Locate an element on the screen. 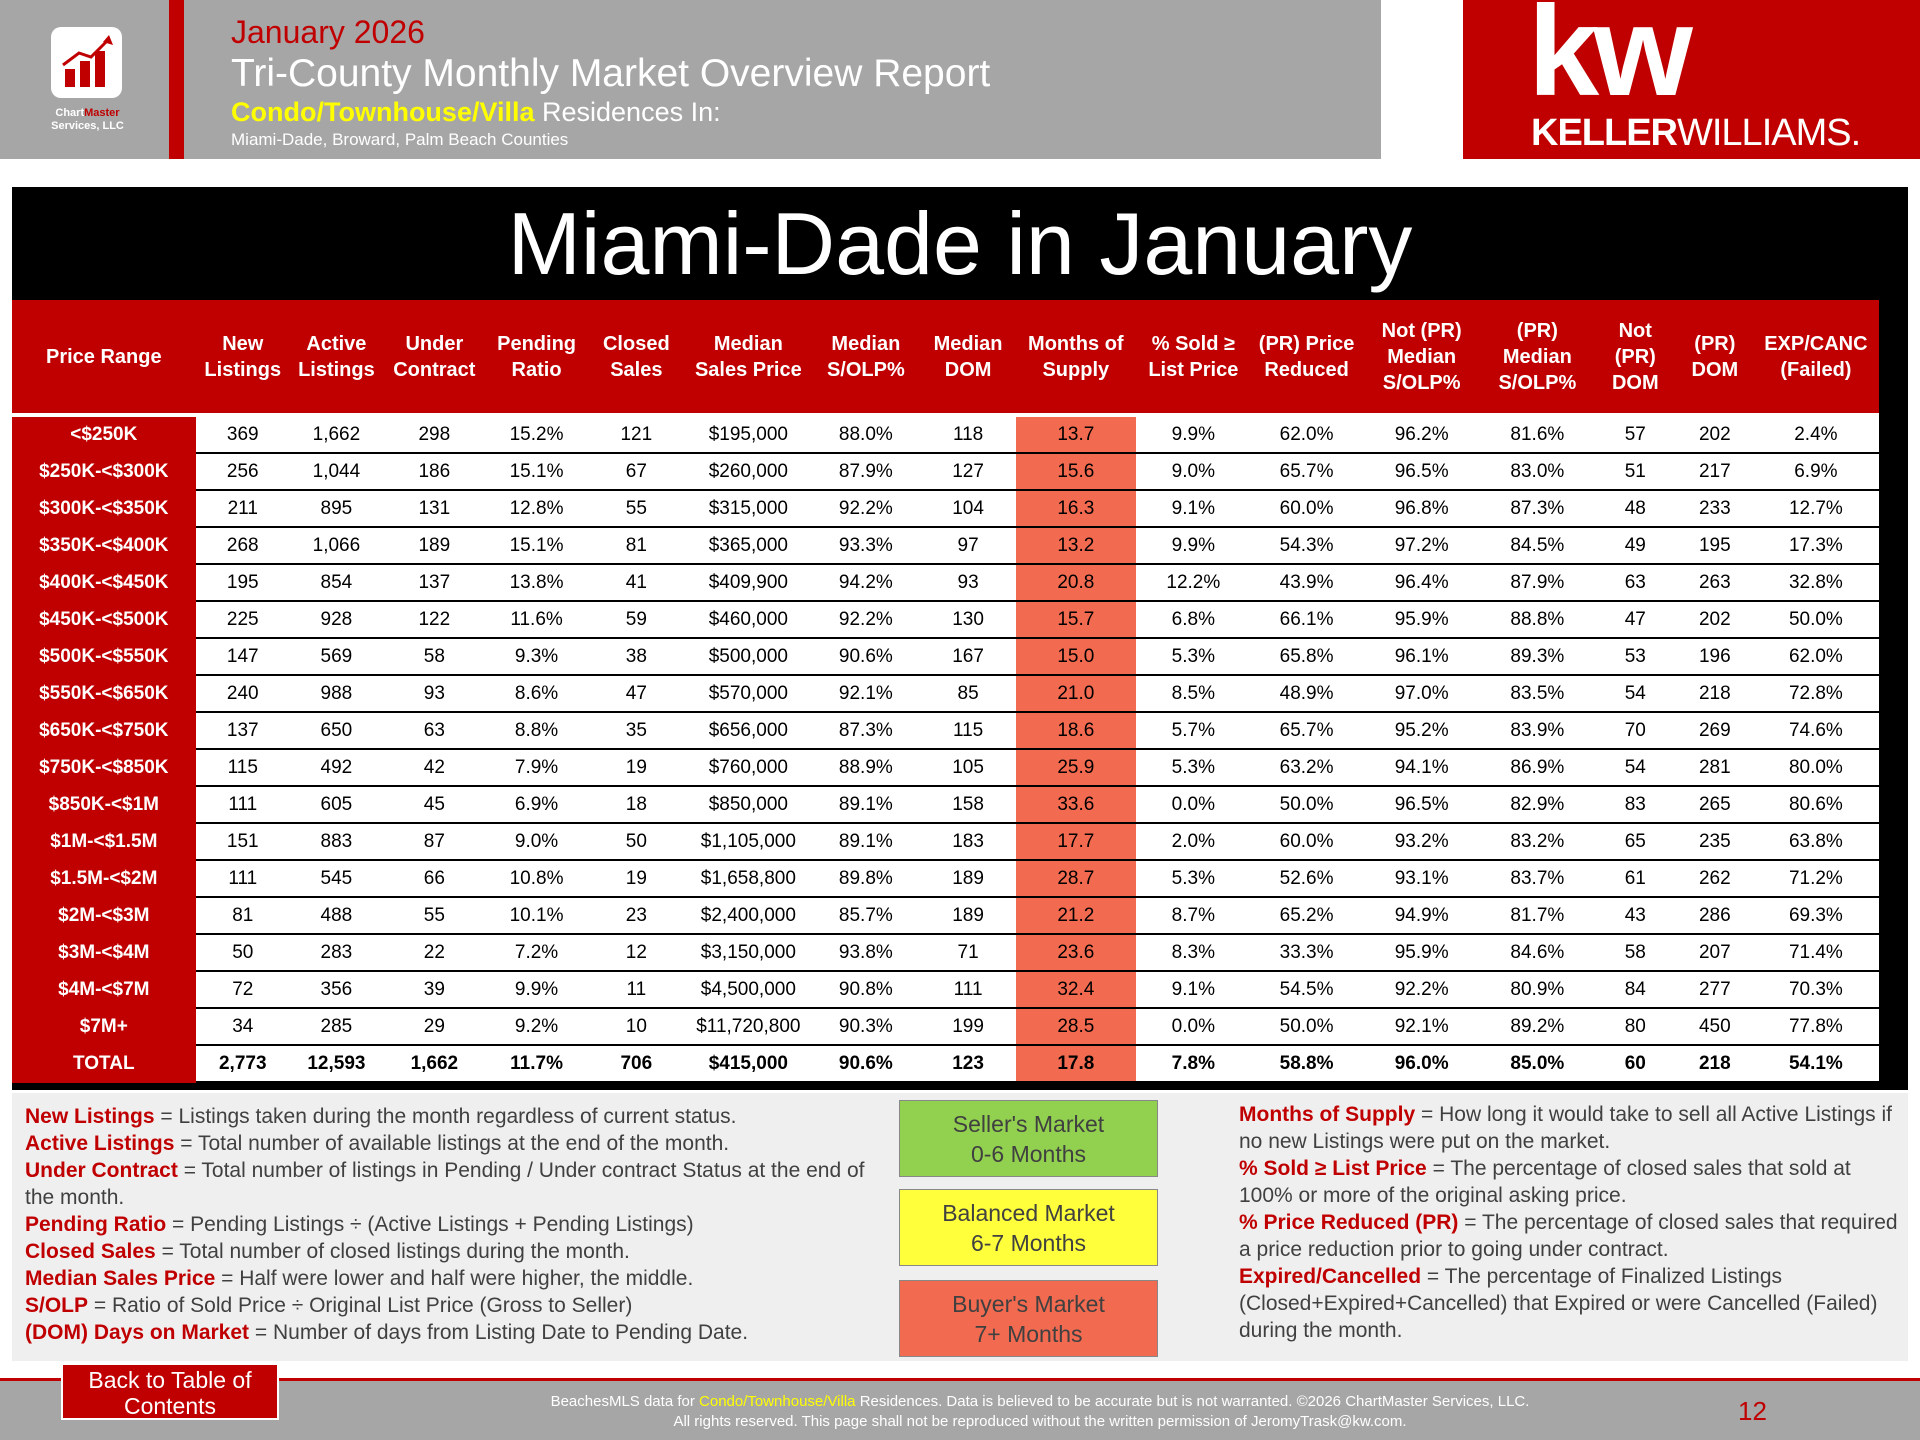  column-header-line: (Failed) is located at coordinates (1816, 369).